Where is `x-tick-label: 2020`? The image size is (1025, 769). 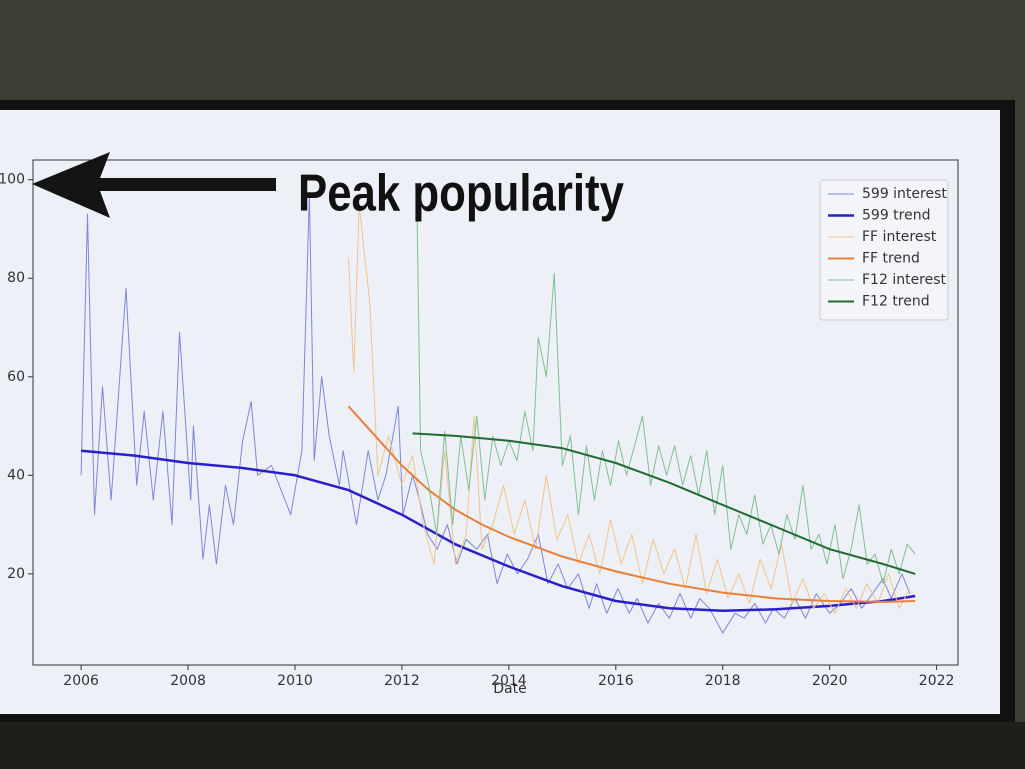 x-tick-label: 2020 is located at coordinates (830, 681).